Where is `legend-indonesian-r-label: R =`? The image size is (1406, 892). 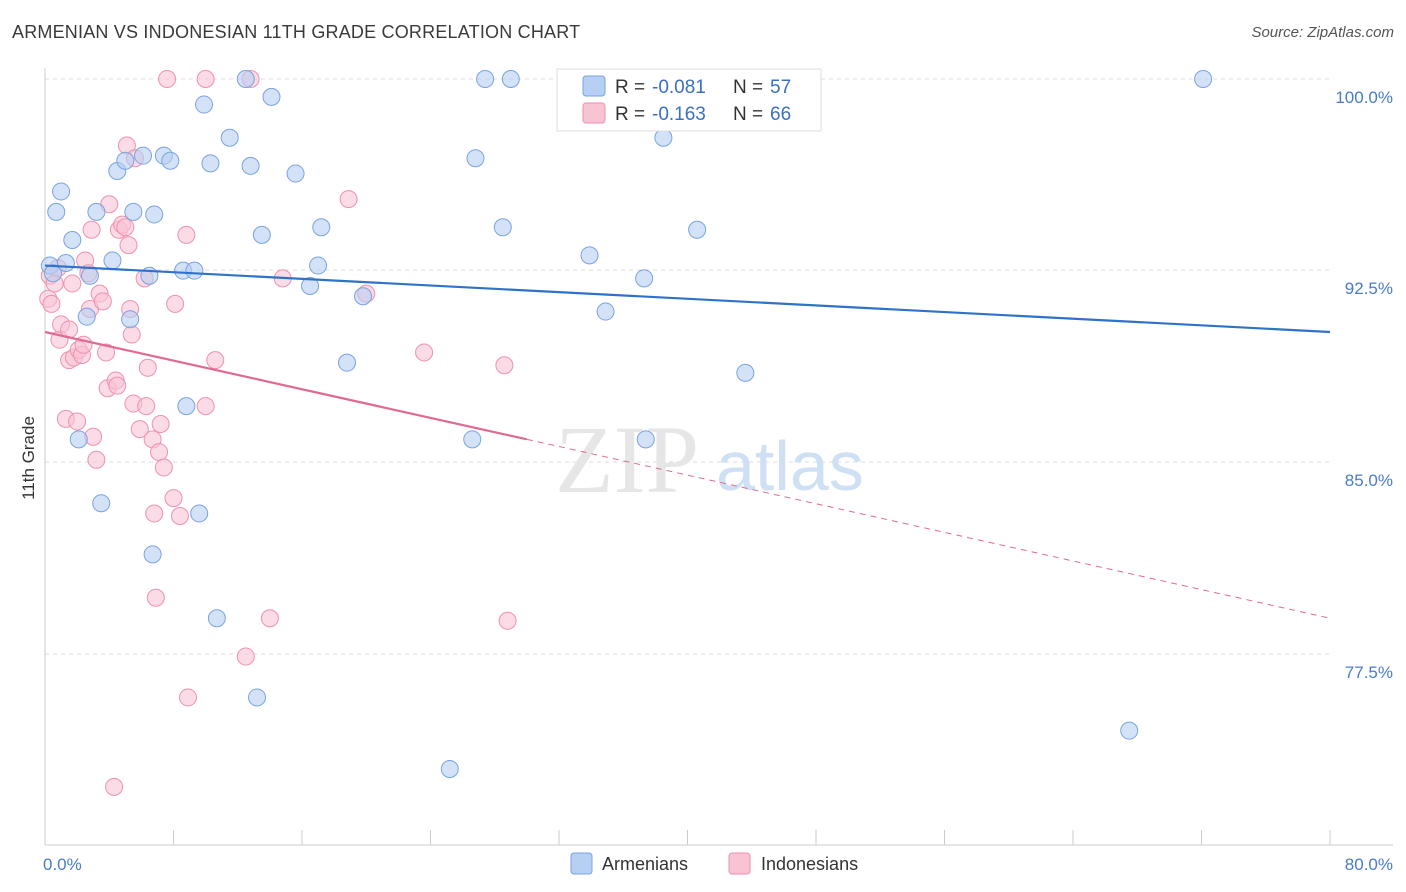
legend-indonesian-r-label: R = is located at coordinates (630, 114).